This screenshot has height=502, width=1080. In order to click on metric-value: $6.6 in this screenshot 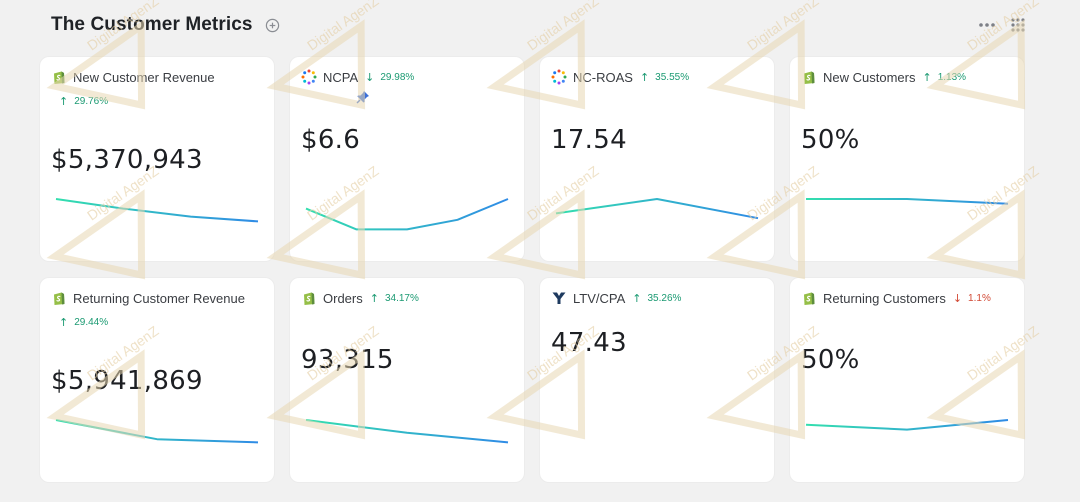, I will do `click(331, 140)`.